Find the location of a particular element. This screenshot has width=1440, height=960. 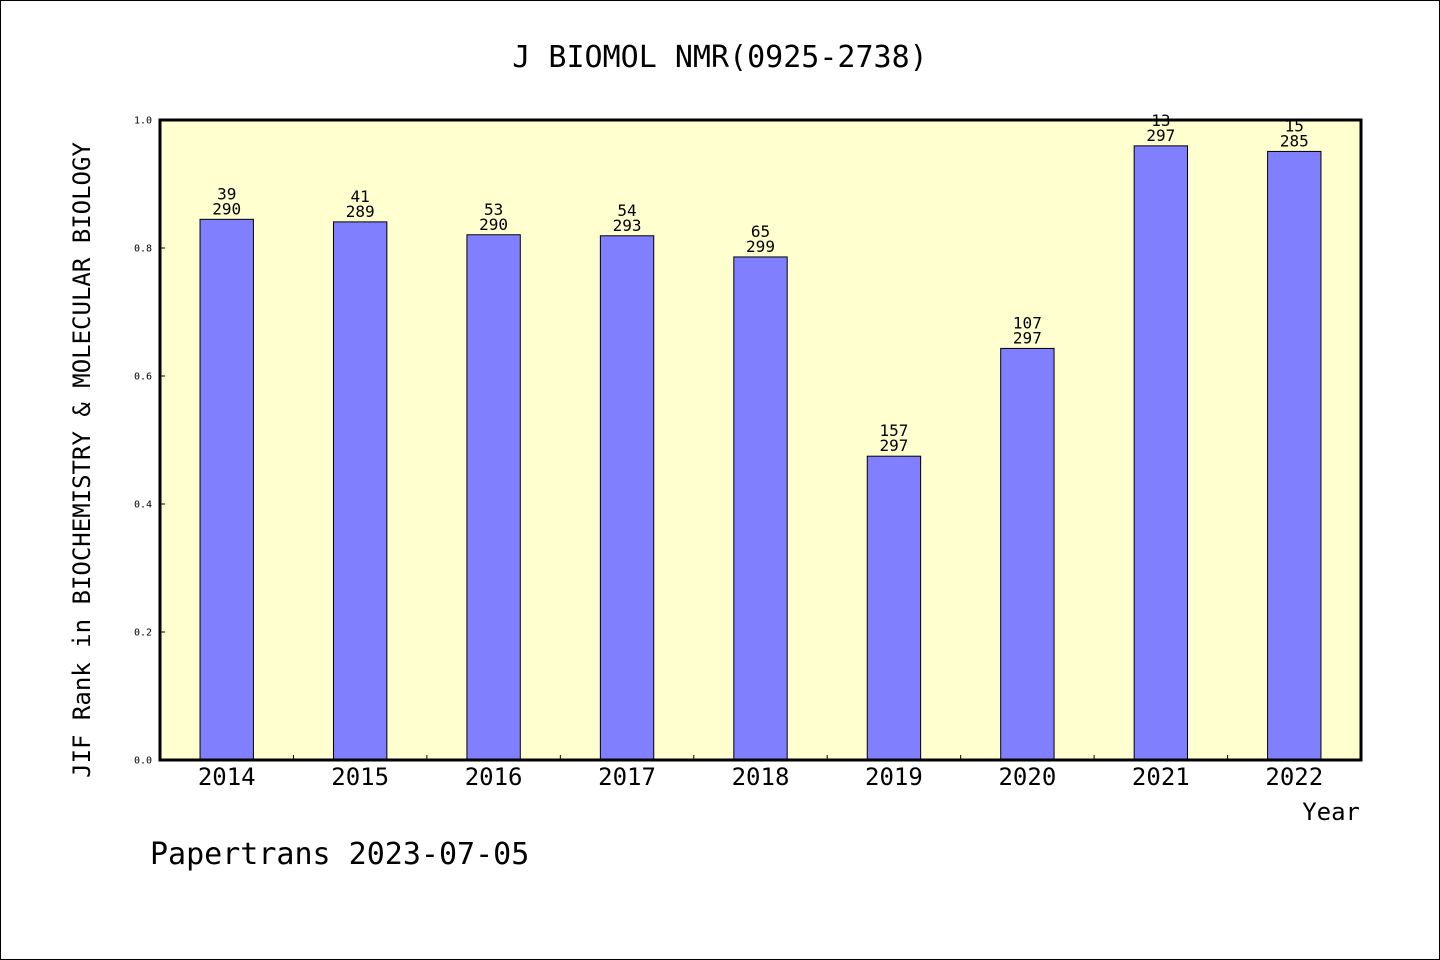

bar-2021 is located at coordinates (1161, 453).